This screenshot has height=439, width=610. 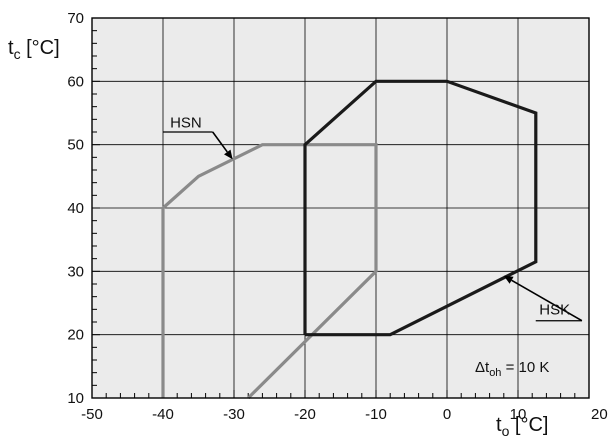 What do you see at coordinates (220, 142) in the screenshot?
I see `annotation-pointer-hsn` at bounding box center [220, 142].